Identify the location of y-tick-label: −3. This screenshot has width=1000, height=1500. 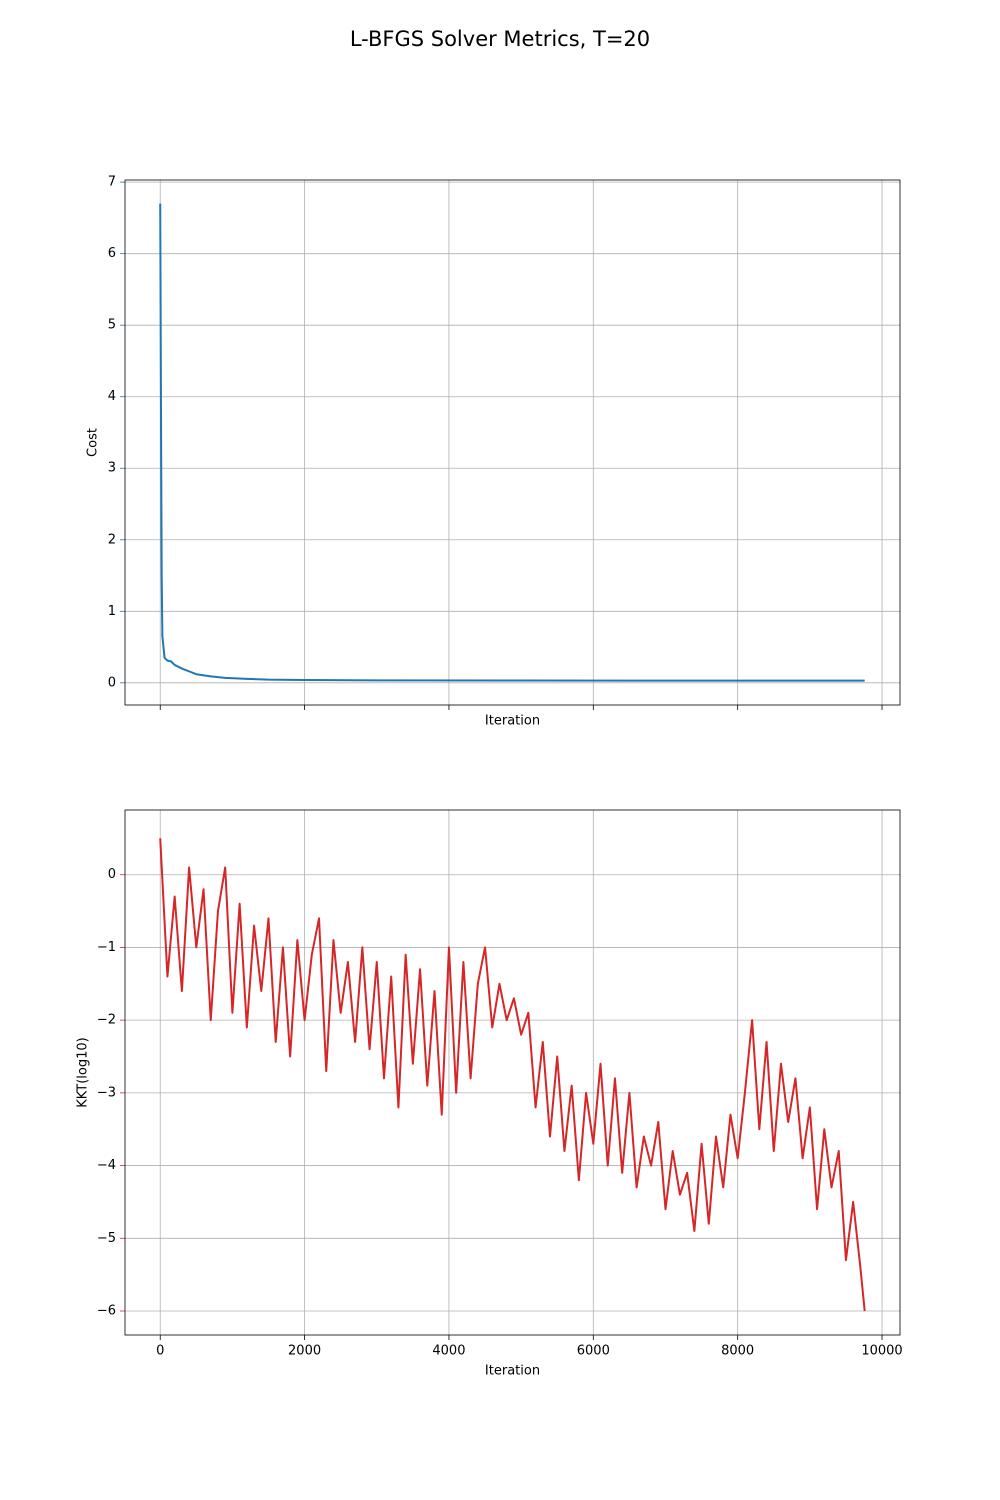
(106, 1092).